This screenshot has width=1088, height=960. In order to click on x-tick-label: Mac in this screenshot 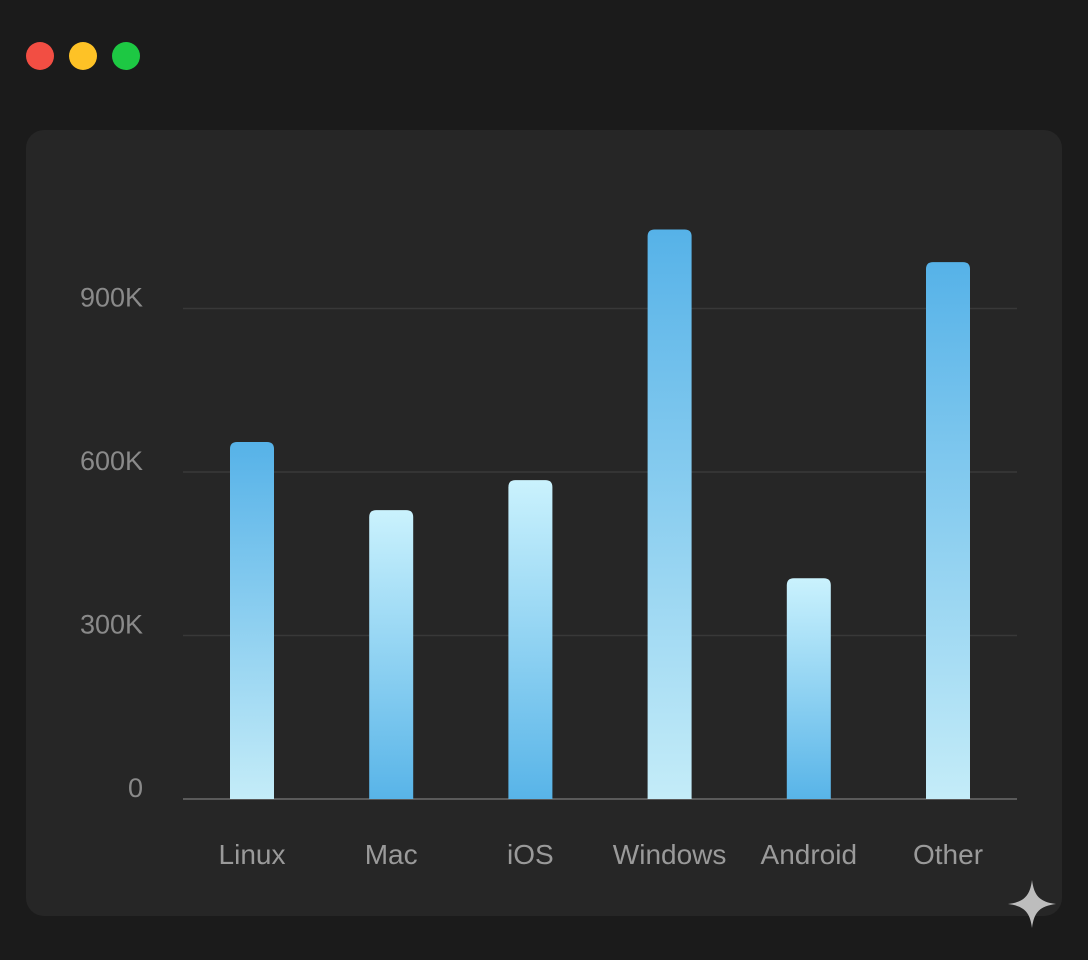, I will do `click(391, 854)`.